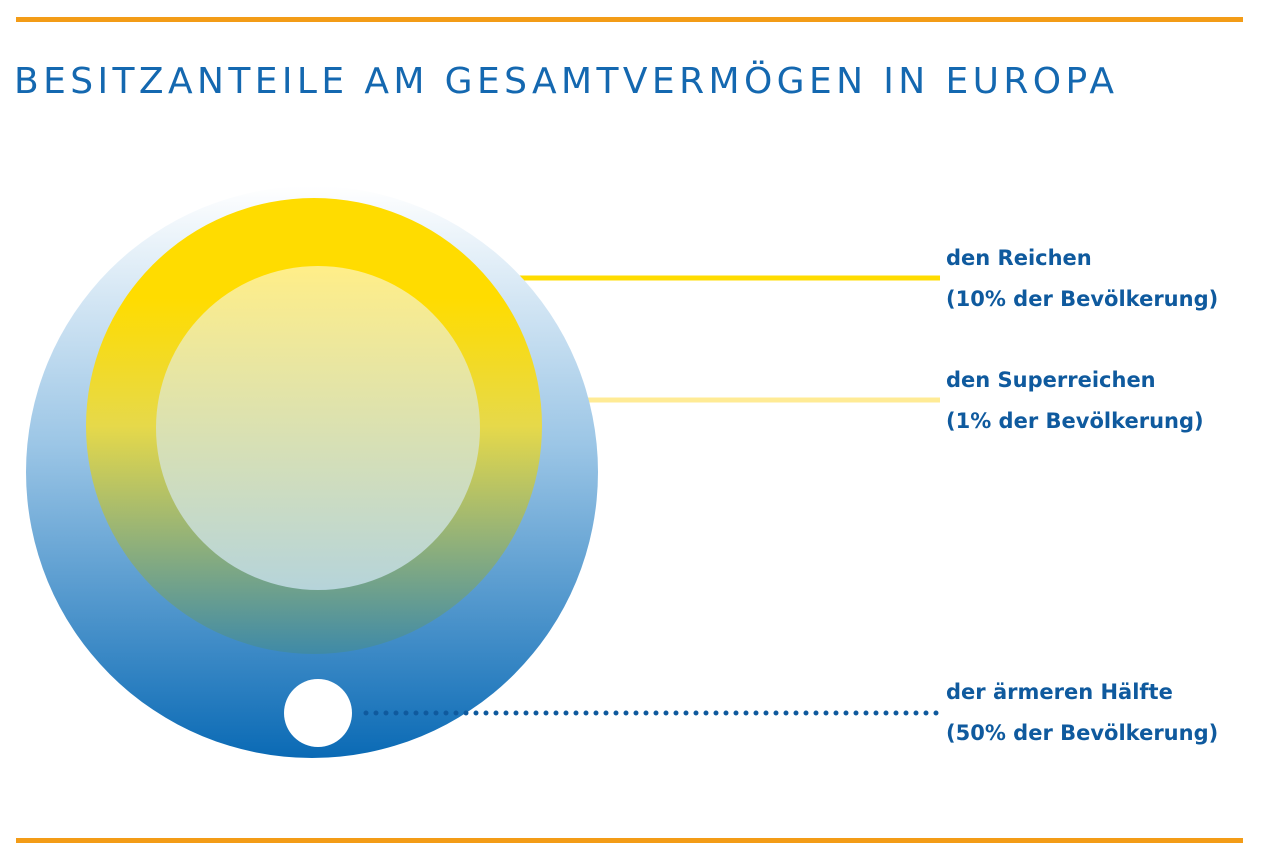  Describe the element at coordinates (629, 840) in the screenshot. I see `bottom-accent-rule` at that location.